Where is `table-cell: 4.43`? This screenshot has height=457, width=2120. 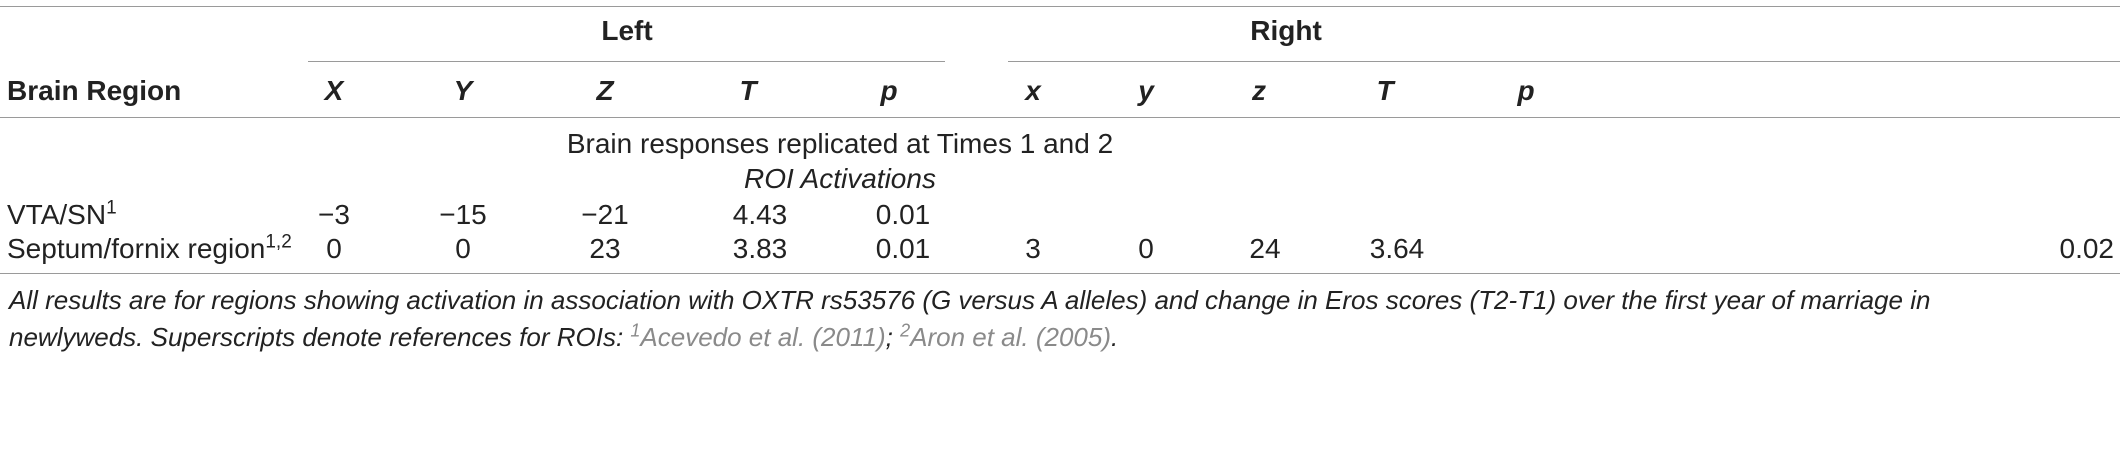 table-cell: 4.43 is located at coordinates (760, 214).